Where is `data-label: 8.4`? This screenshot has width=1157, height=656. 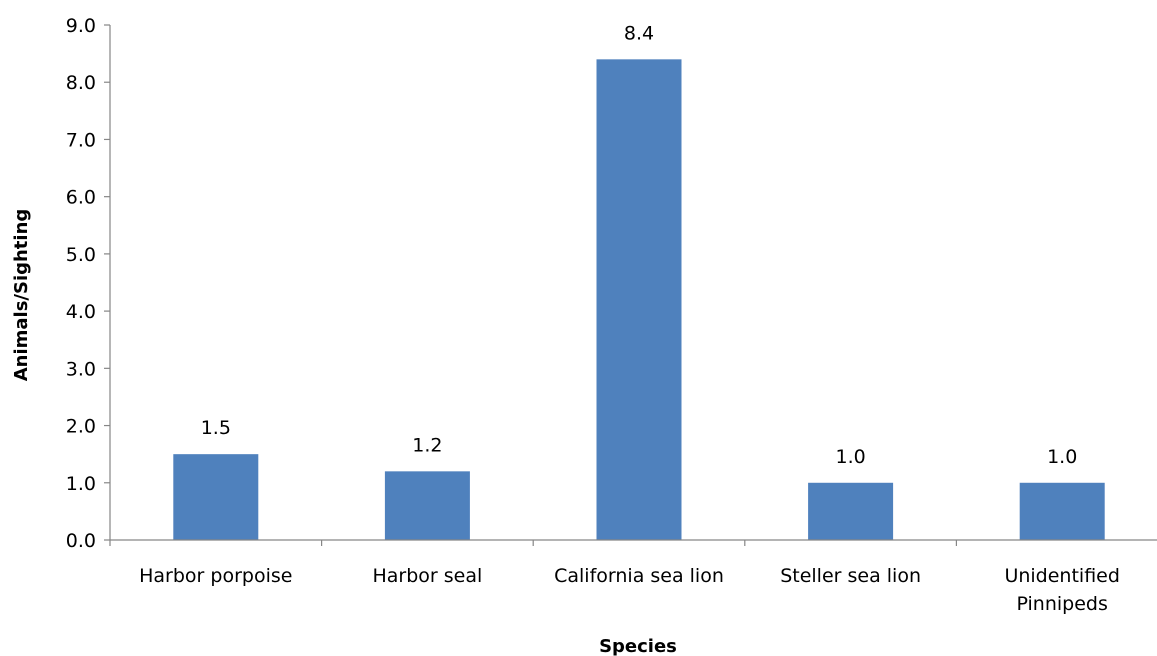
data-label: 8.4 is located at coordinates (639, 33).